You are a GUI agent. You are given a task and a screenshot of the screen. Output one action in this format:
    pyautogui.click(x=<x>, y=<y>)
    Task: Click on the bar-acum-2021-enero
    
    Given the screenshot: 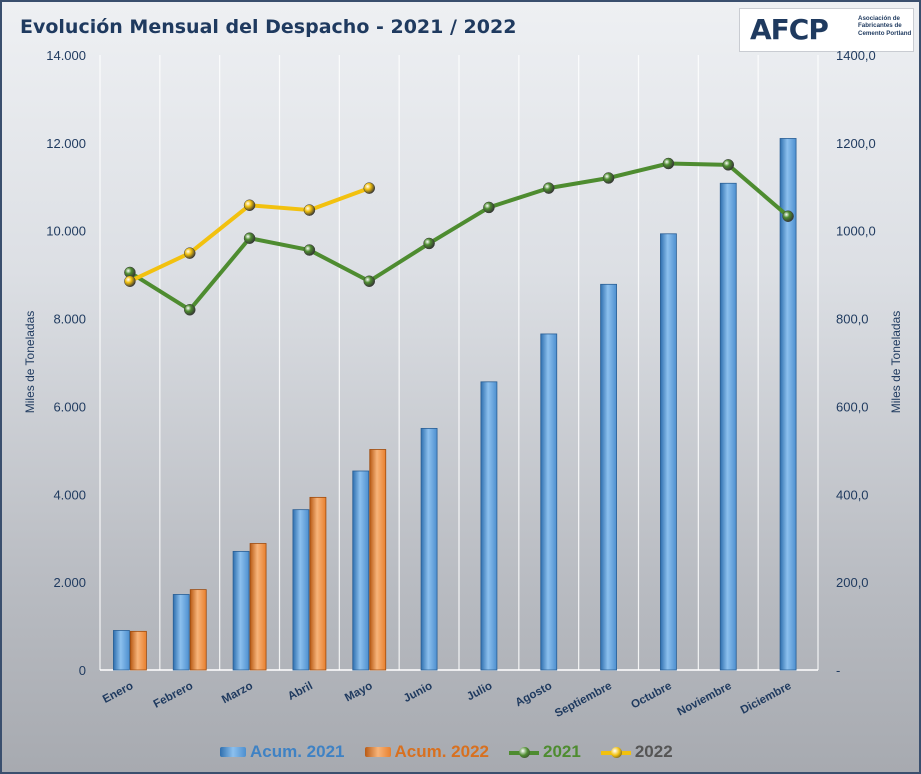 What is the action you would take?
    pyautogui.click(x=121, y=650)
    